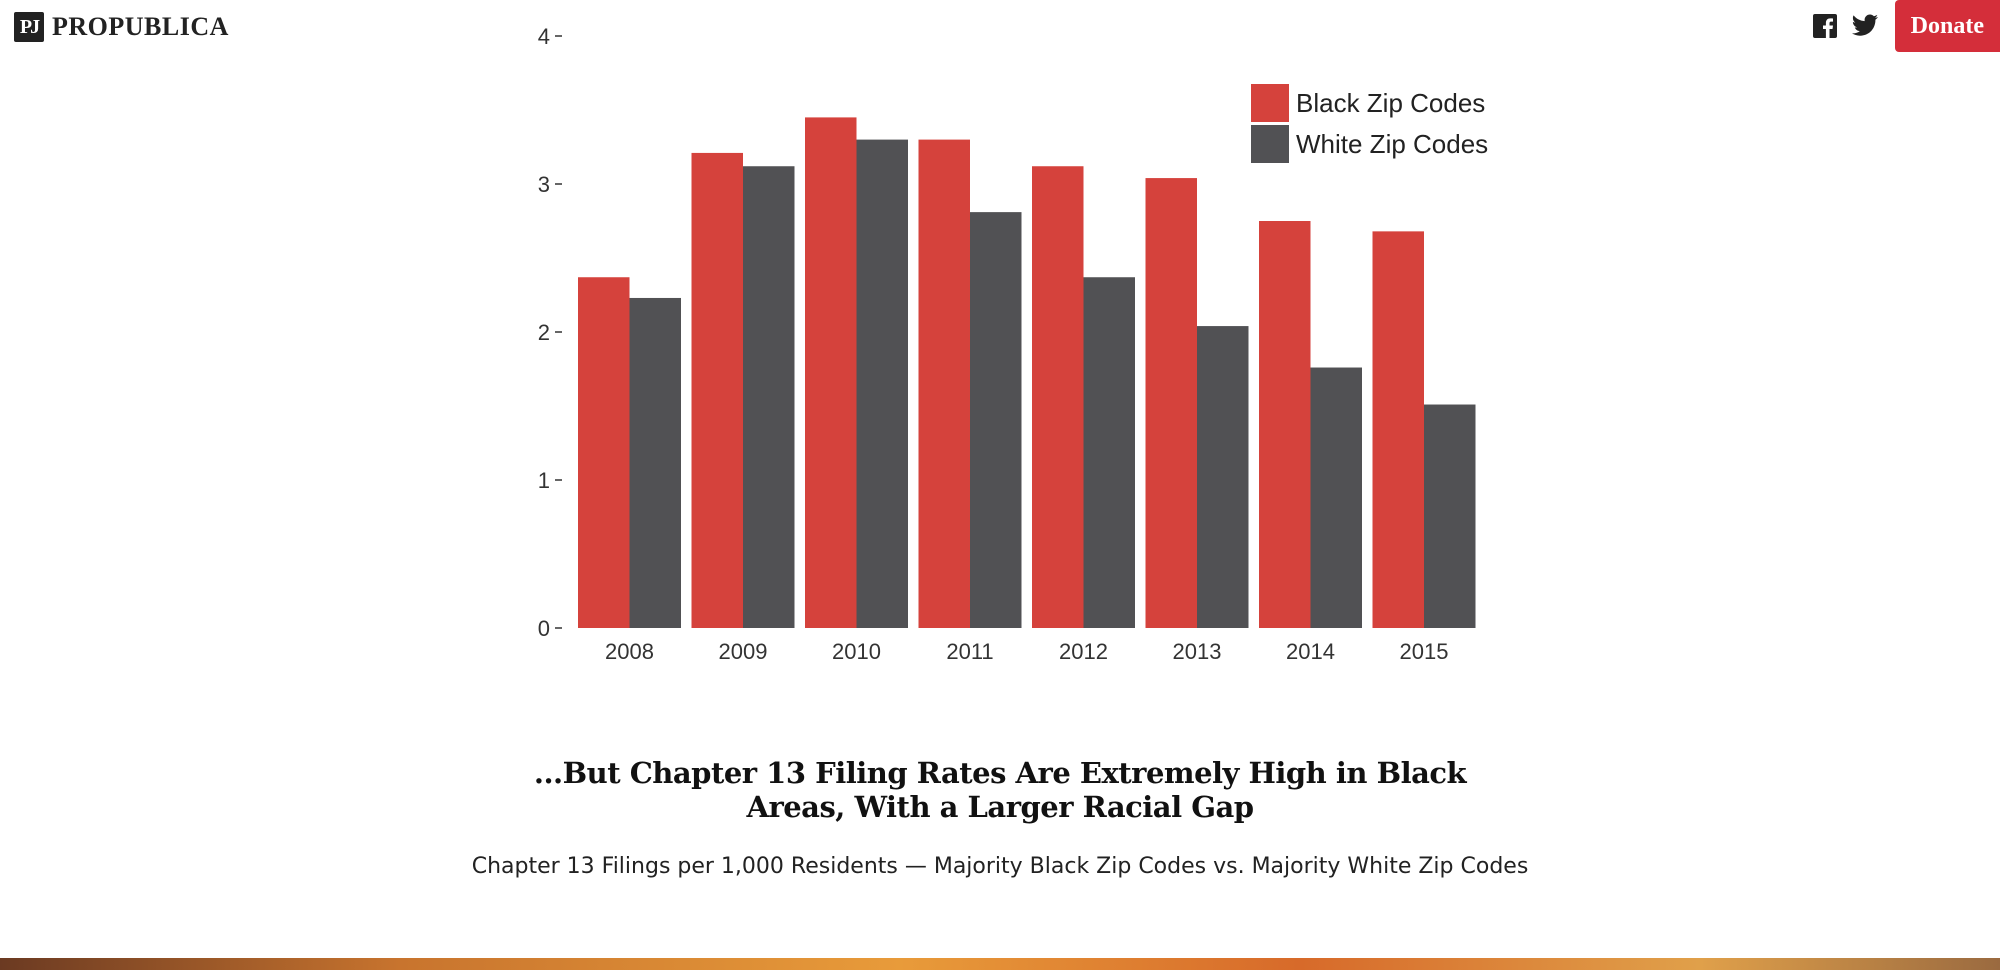  Describe the element at coordinates (1398, 430) in the screenshot. I see `bar-black-zip-codes-2015` at that location.